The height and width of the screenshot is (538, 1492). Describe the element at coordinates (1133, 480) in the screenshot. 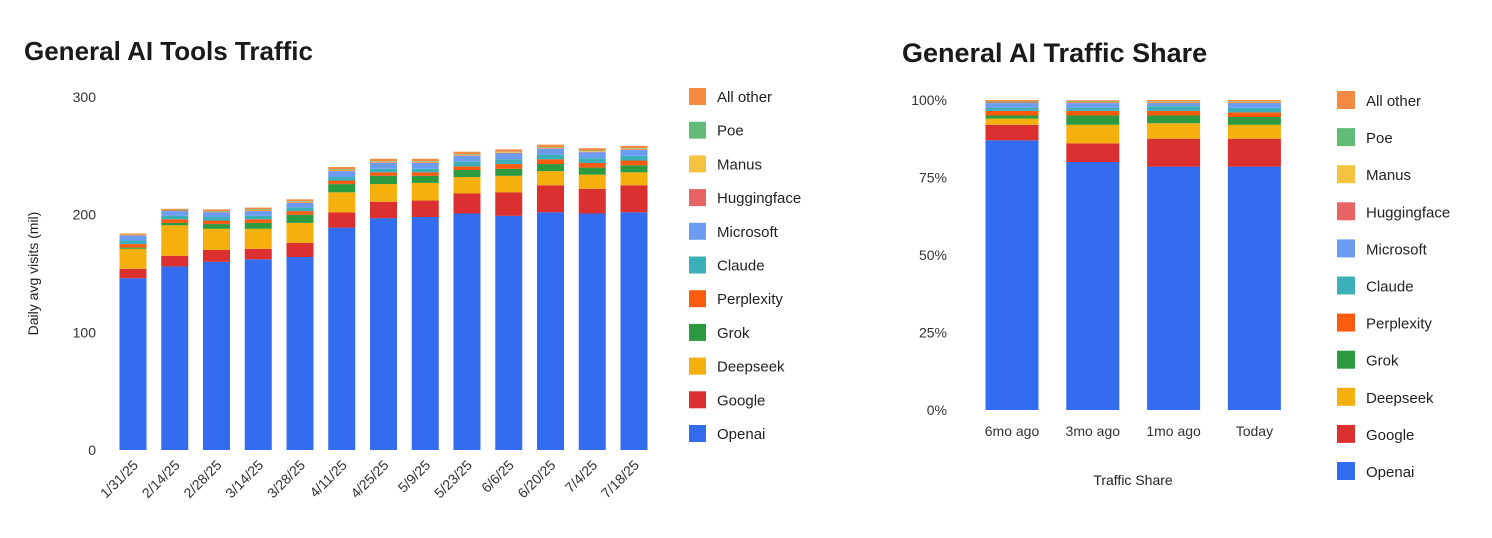

I see `share-x-axis-title: Traffic Share` at that location.